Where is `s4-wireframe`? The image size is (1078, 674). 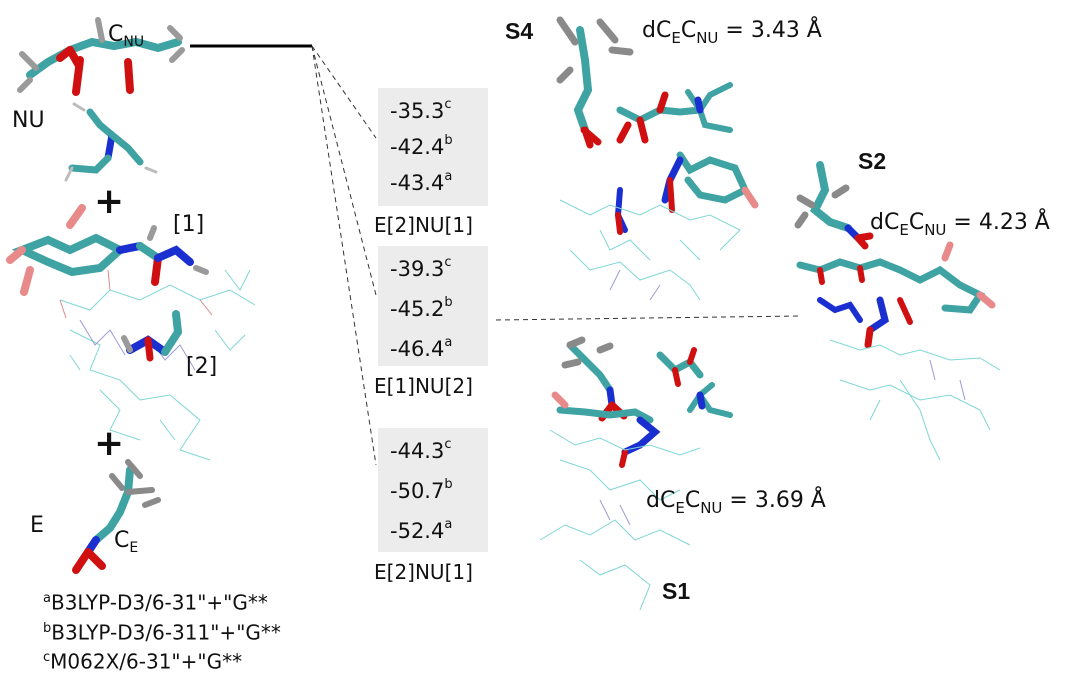 s4-wireframe is located at coordinates (650, 250).